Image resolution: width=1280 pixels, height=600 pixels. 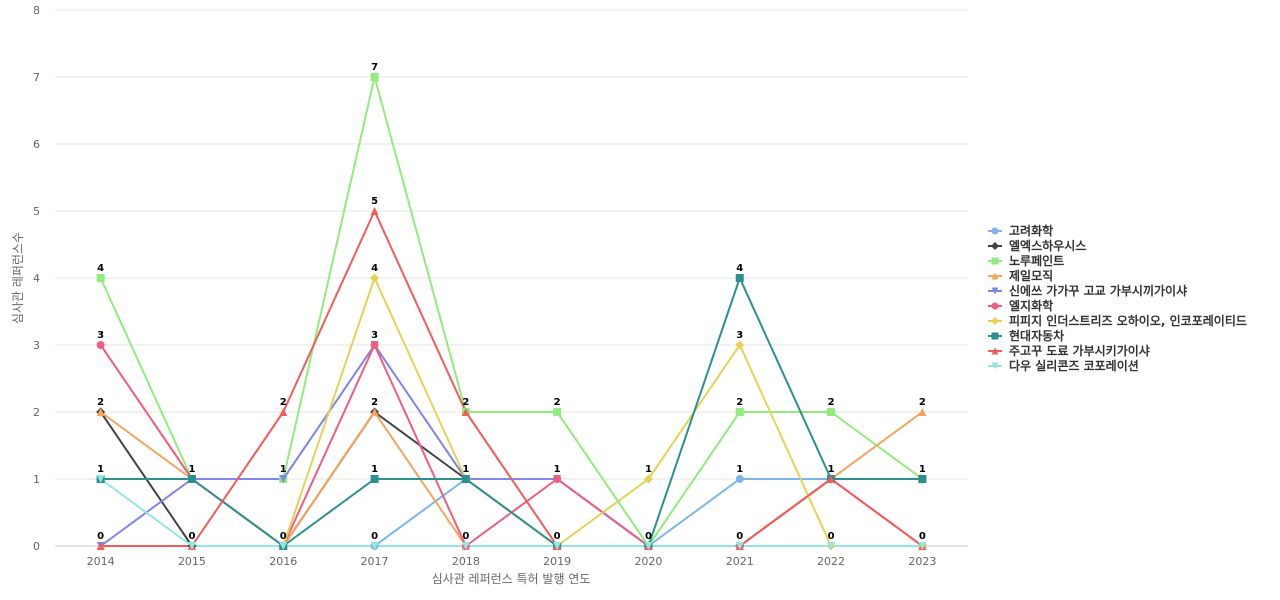 I want to click on x-tick-label: 2014, so click(x=101, y=561).